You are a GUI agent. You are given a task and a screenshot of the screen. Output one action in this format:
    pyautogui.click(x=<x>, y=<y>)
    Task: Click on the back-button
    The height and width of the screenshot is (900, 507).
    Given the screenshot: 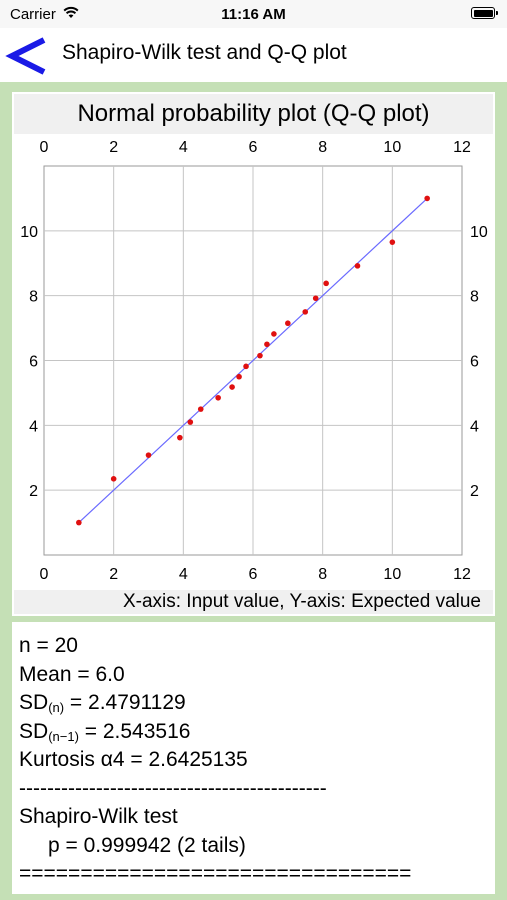 What is the action you would take?
    pyautogui.click(x=28, y=56)
    